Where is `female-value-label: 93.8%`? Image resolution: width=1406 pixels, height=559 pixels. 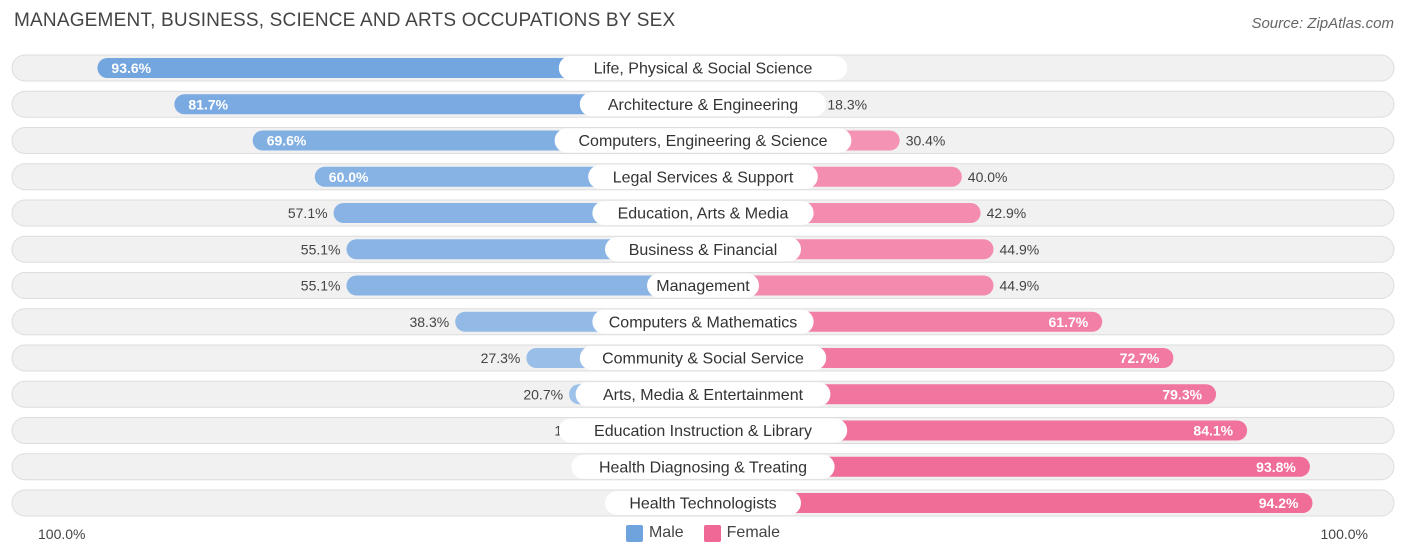 female-value-label: 93.8% is located at coordinates (1276, 467).